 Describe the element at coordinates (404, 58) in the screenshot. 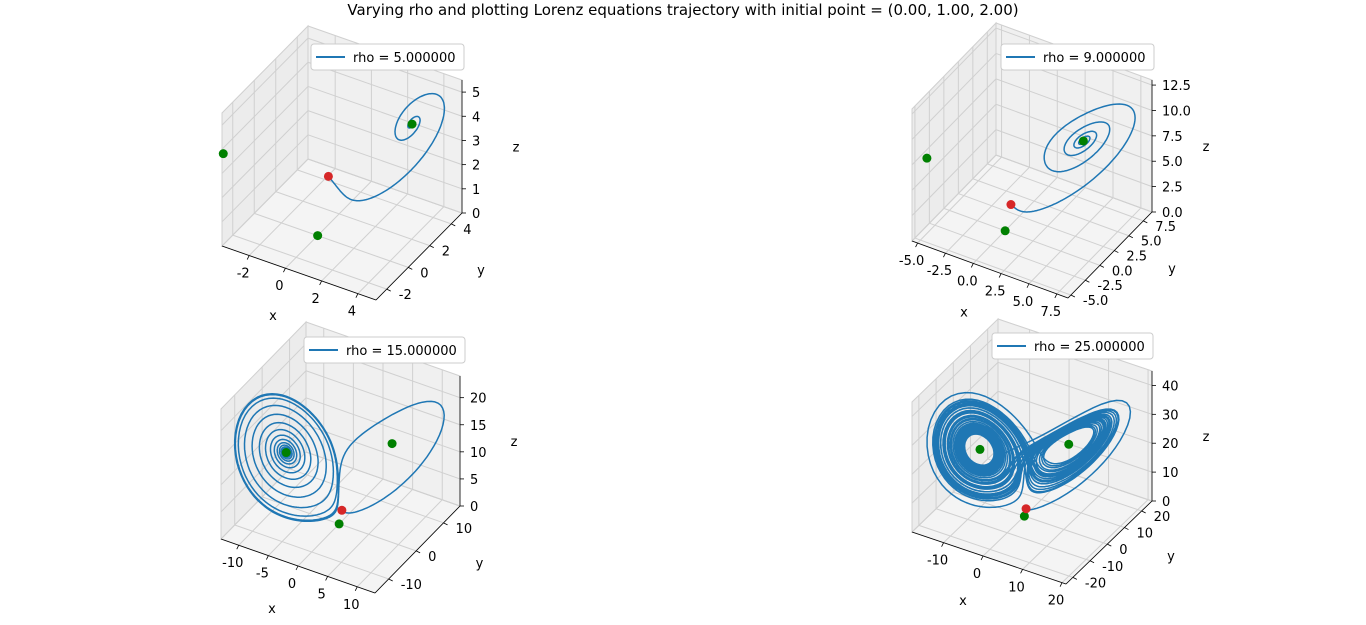

I see `legend-label: rho = 5.000000` at that location.